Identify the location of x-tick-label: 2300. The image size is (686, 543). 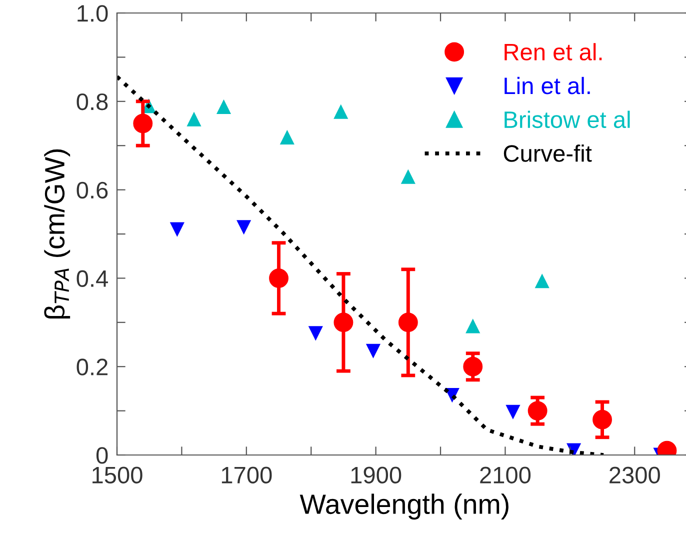
(635, 475).